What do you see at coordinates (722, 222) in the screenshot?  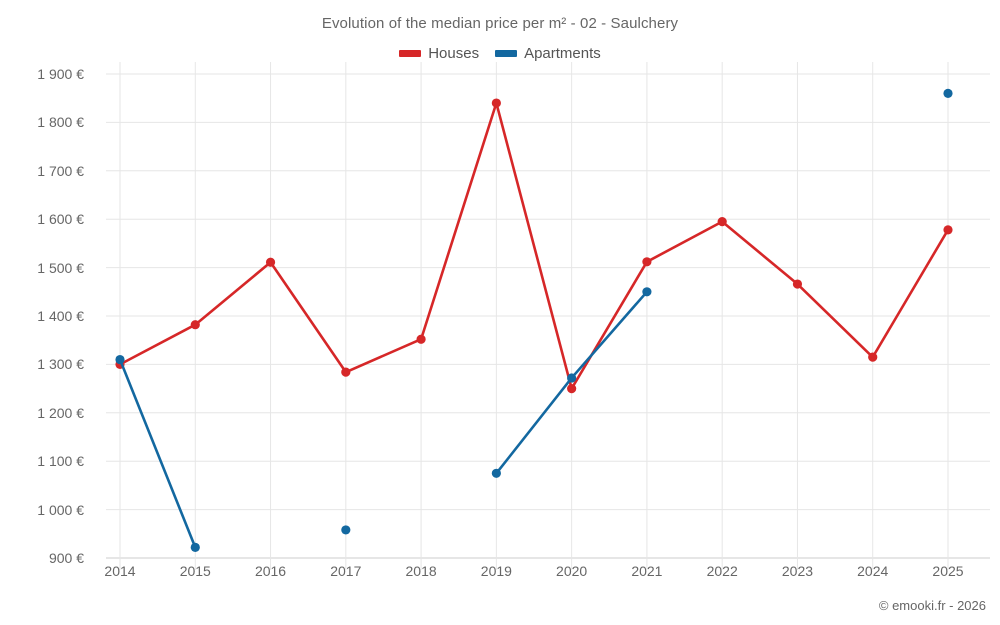 I see `data-point-houses-2022` at bounding box center [722, 222].